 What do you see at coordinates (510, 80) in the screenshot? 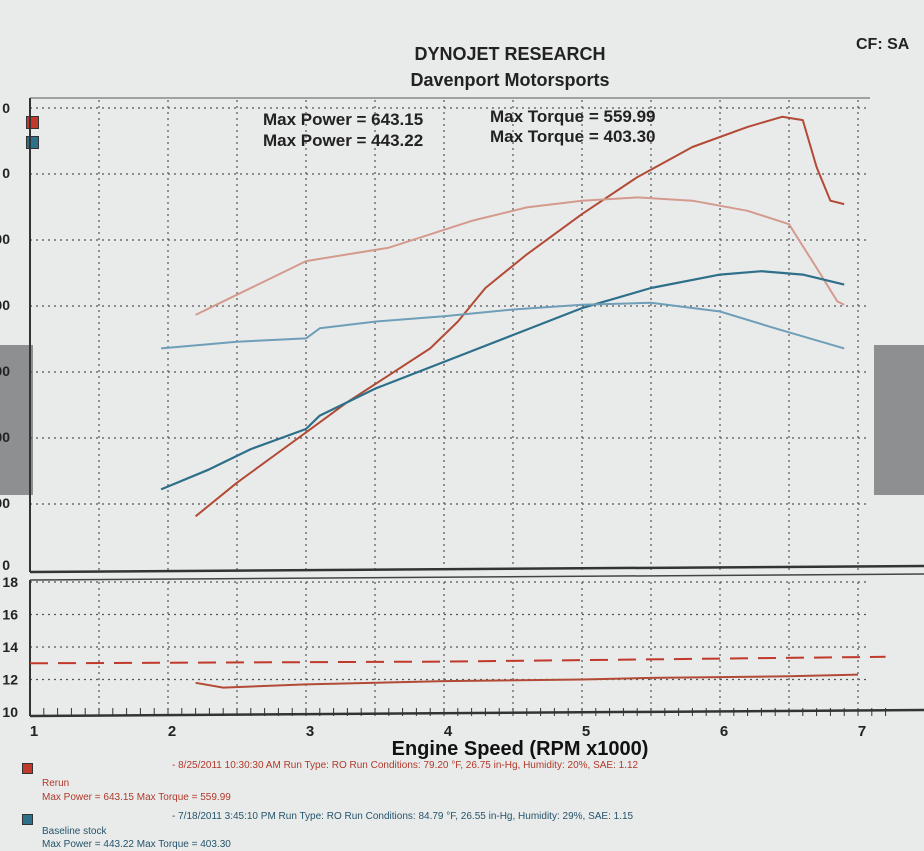
I see `chart-subtitle: Davenport Motorsports` at bounding box center [510, 80].